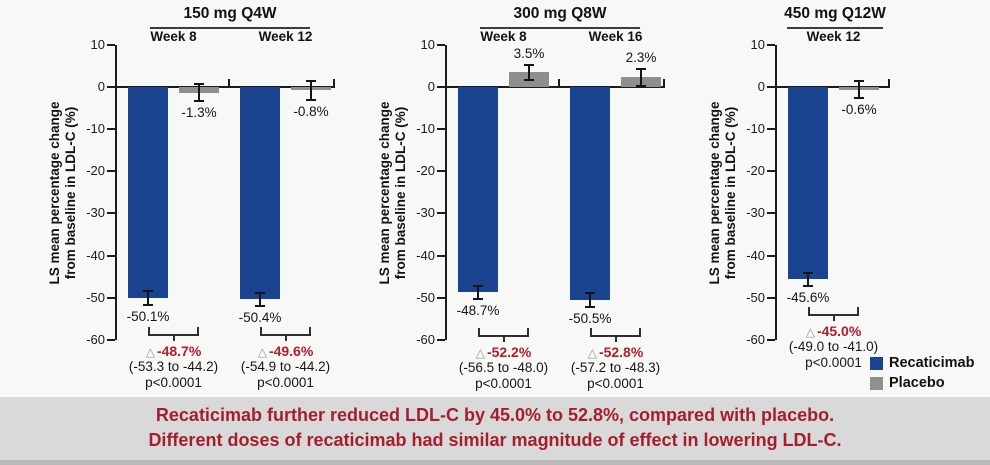 Image resolution: width=990 pixels, height=465 pixels. What do you see at coordinates (286, 351) in the screenshot?
I see `difference-label: △ -49.6%` at bounding box center [286, 351].